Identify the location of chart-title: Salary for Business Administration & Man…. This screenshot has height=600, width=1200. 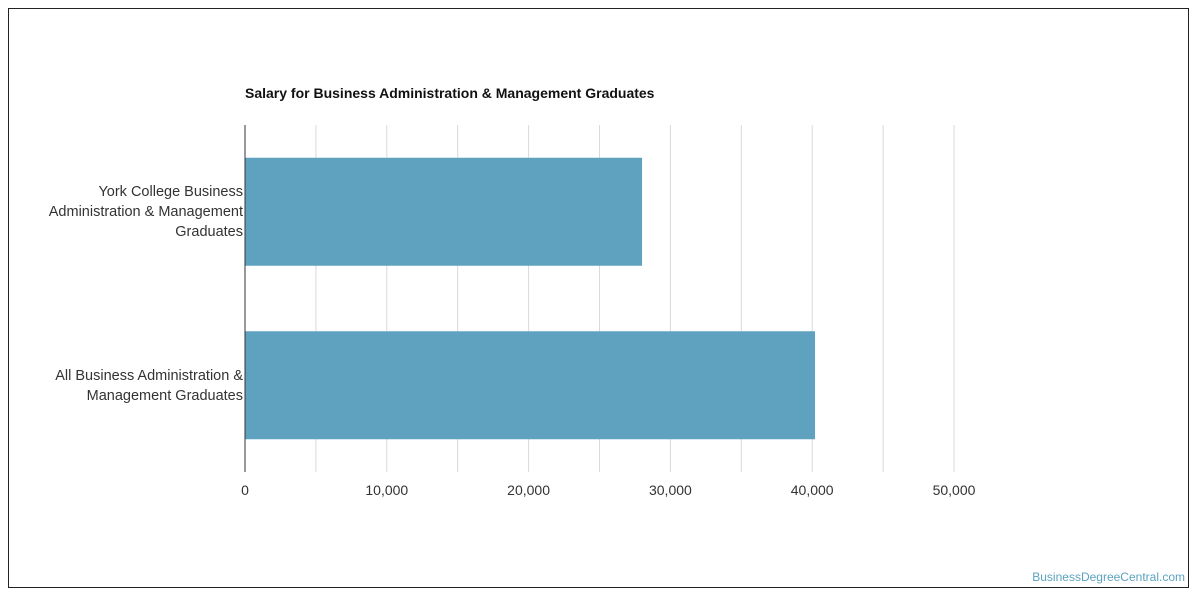
(450, 93).